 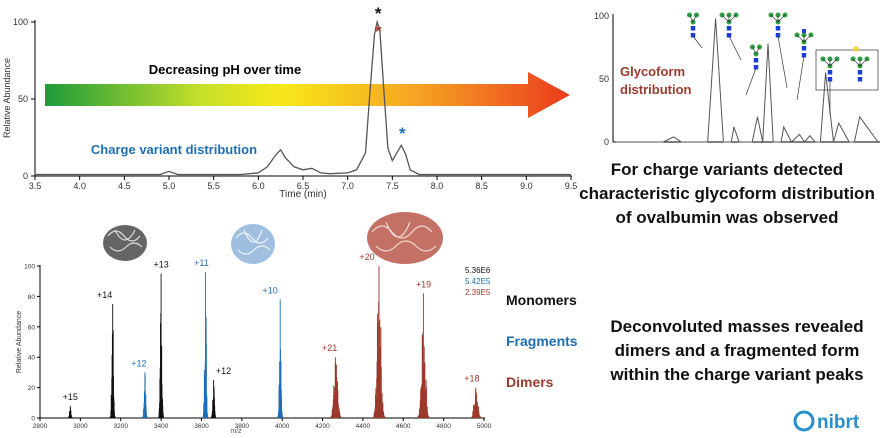 What do you see at coordinates (282, 426) in the screenshot?
I see `ms-x-tick-label: 4000` at bounding box center [282, 426].